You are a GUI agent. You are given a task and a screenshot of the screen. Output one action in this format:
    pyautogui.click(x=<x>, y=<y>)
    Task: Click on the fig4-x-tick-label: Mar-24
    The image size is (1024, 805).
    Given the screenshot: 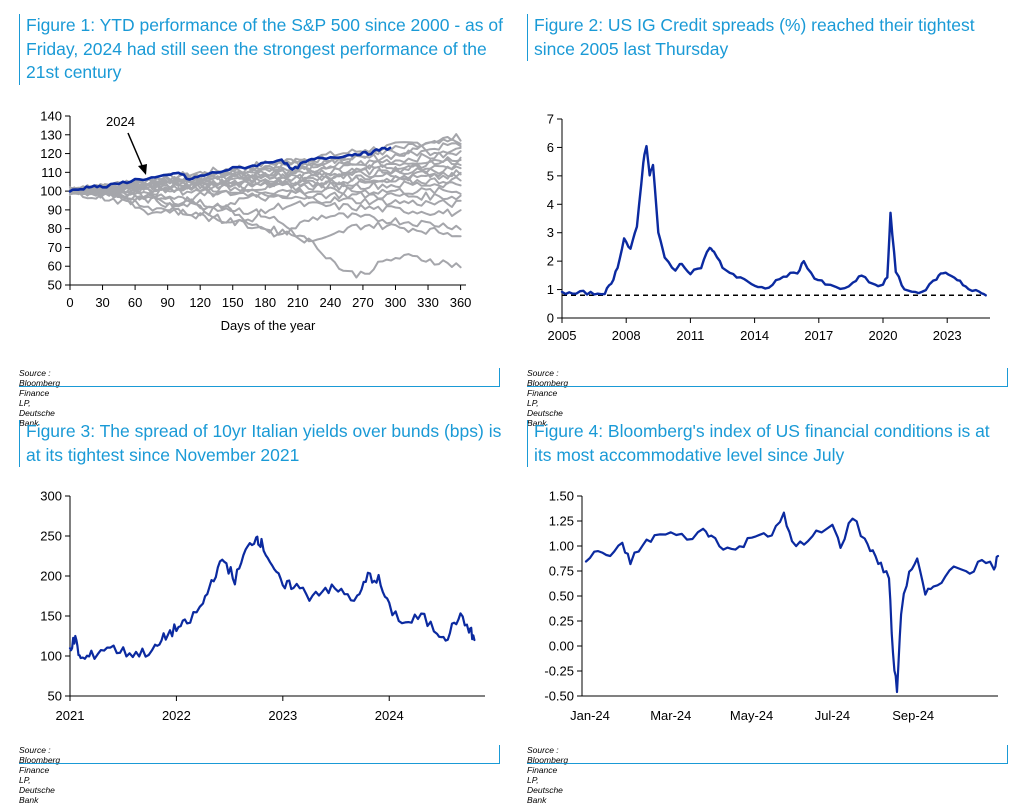 What is the action you would take?
    pyautogui.click(x=670, y=715)
    